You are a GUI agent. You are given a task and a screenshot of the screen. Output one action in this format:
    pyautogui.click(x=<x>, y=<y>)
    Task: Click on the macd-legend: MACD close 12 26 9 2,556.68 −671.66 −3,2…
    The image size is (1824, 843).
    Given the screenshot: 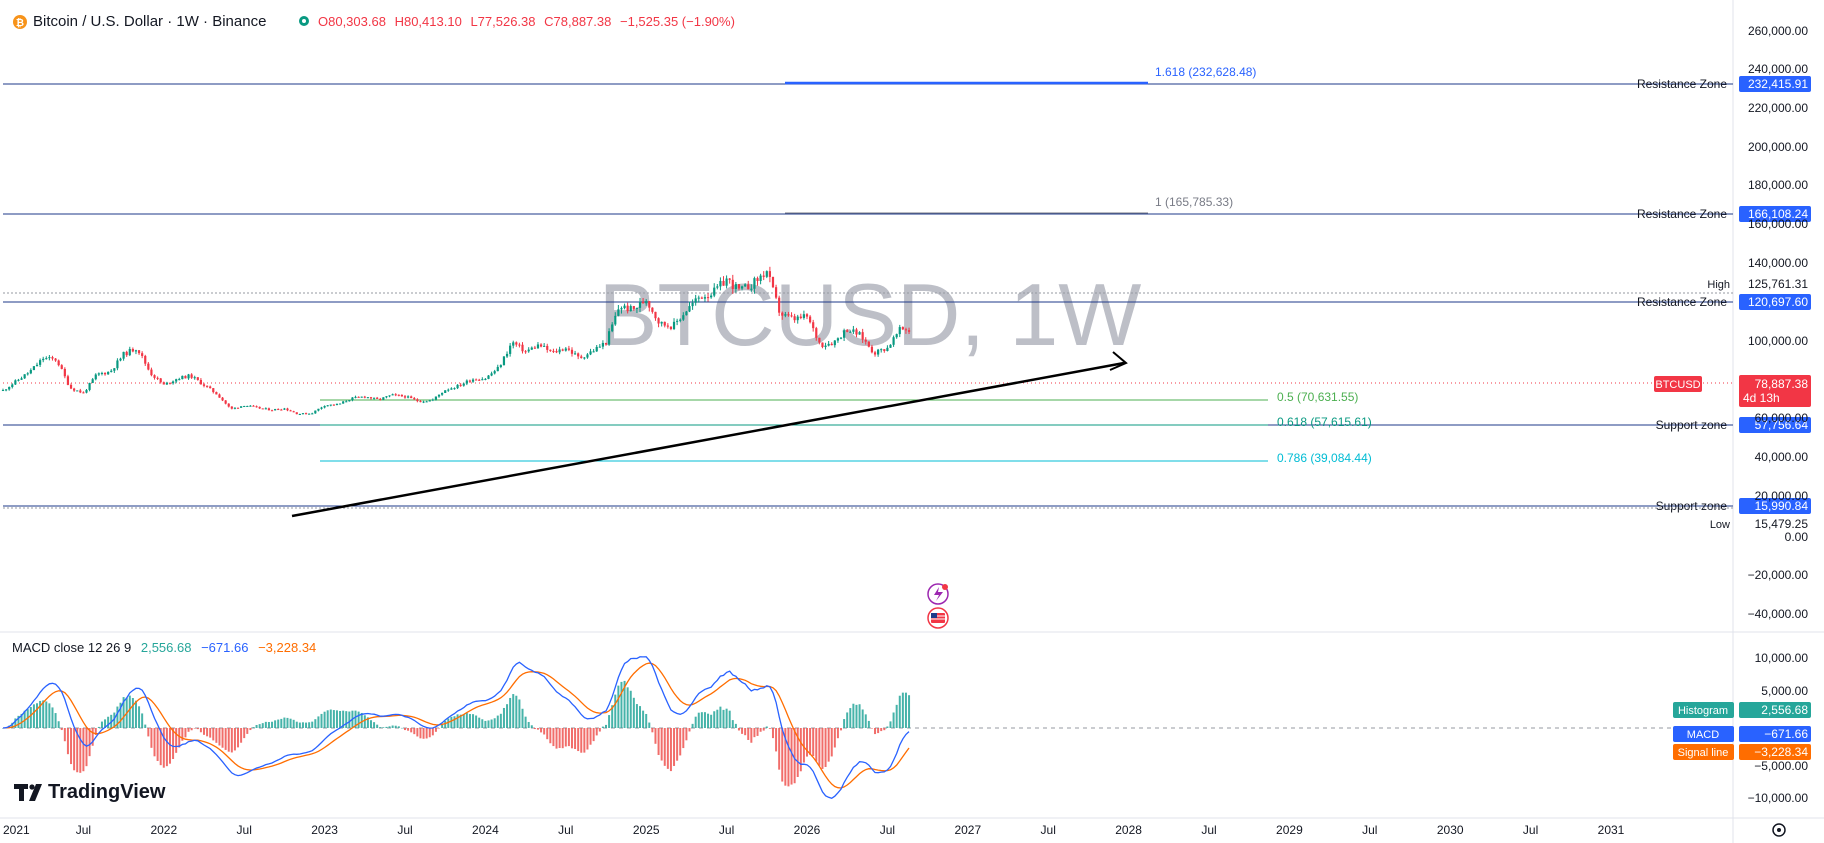 What is the action you would take?
    pyautogui.click(x=164, y=647)
    